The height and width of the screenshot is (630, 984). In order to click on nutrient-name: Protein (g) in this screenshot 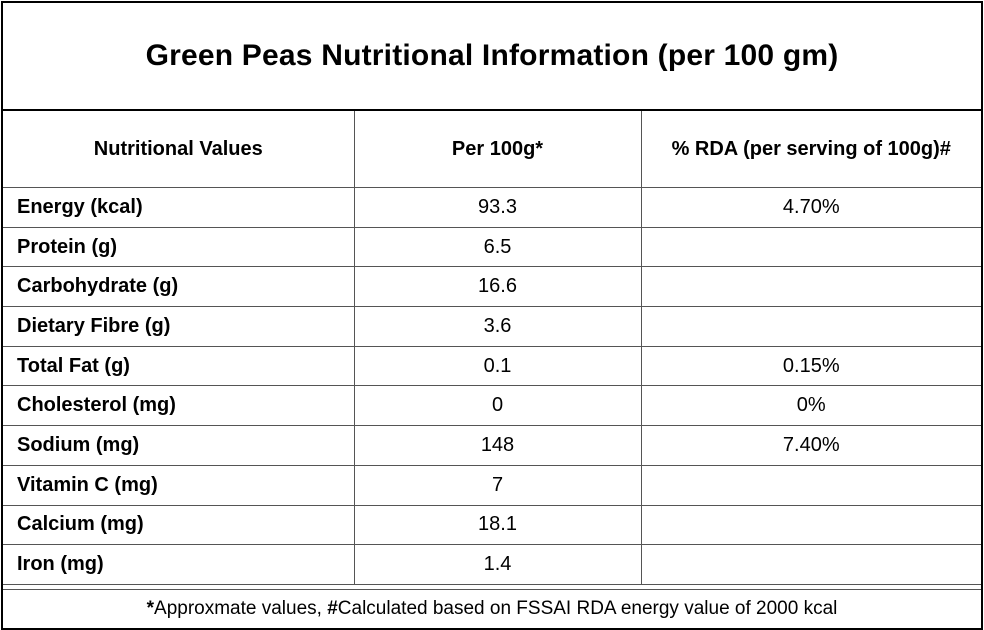, I will do `click(179, 247)`.